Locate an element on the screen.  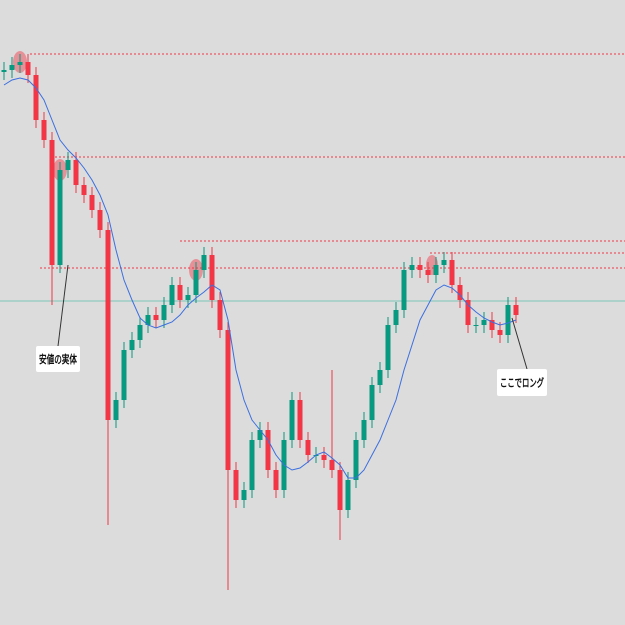
annotation-text: 安値の実体 is located at coordinates (58, 359).